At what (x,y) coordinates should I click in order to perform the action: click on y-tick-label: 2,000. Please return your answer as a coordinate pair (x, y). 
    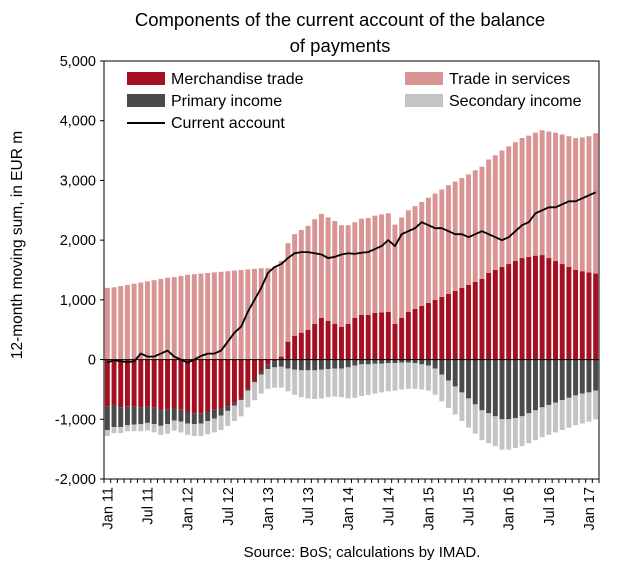
    Looking at the image, I should click on (78, 241).